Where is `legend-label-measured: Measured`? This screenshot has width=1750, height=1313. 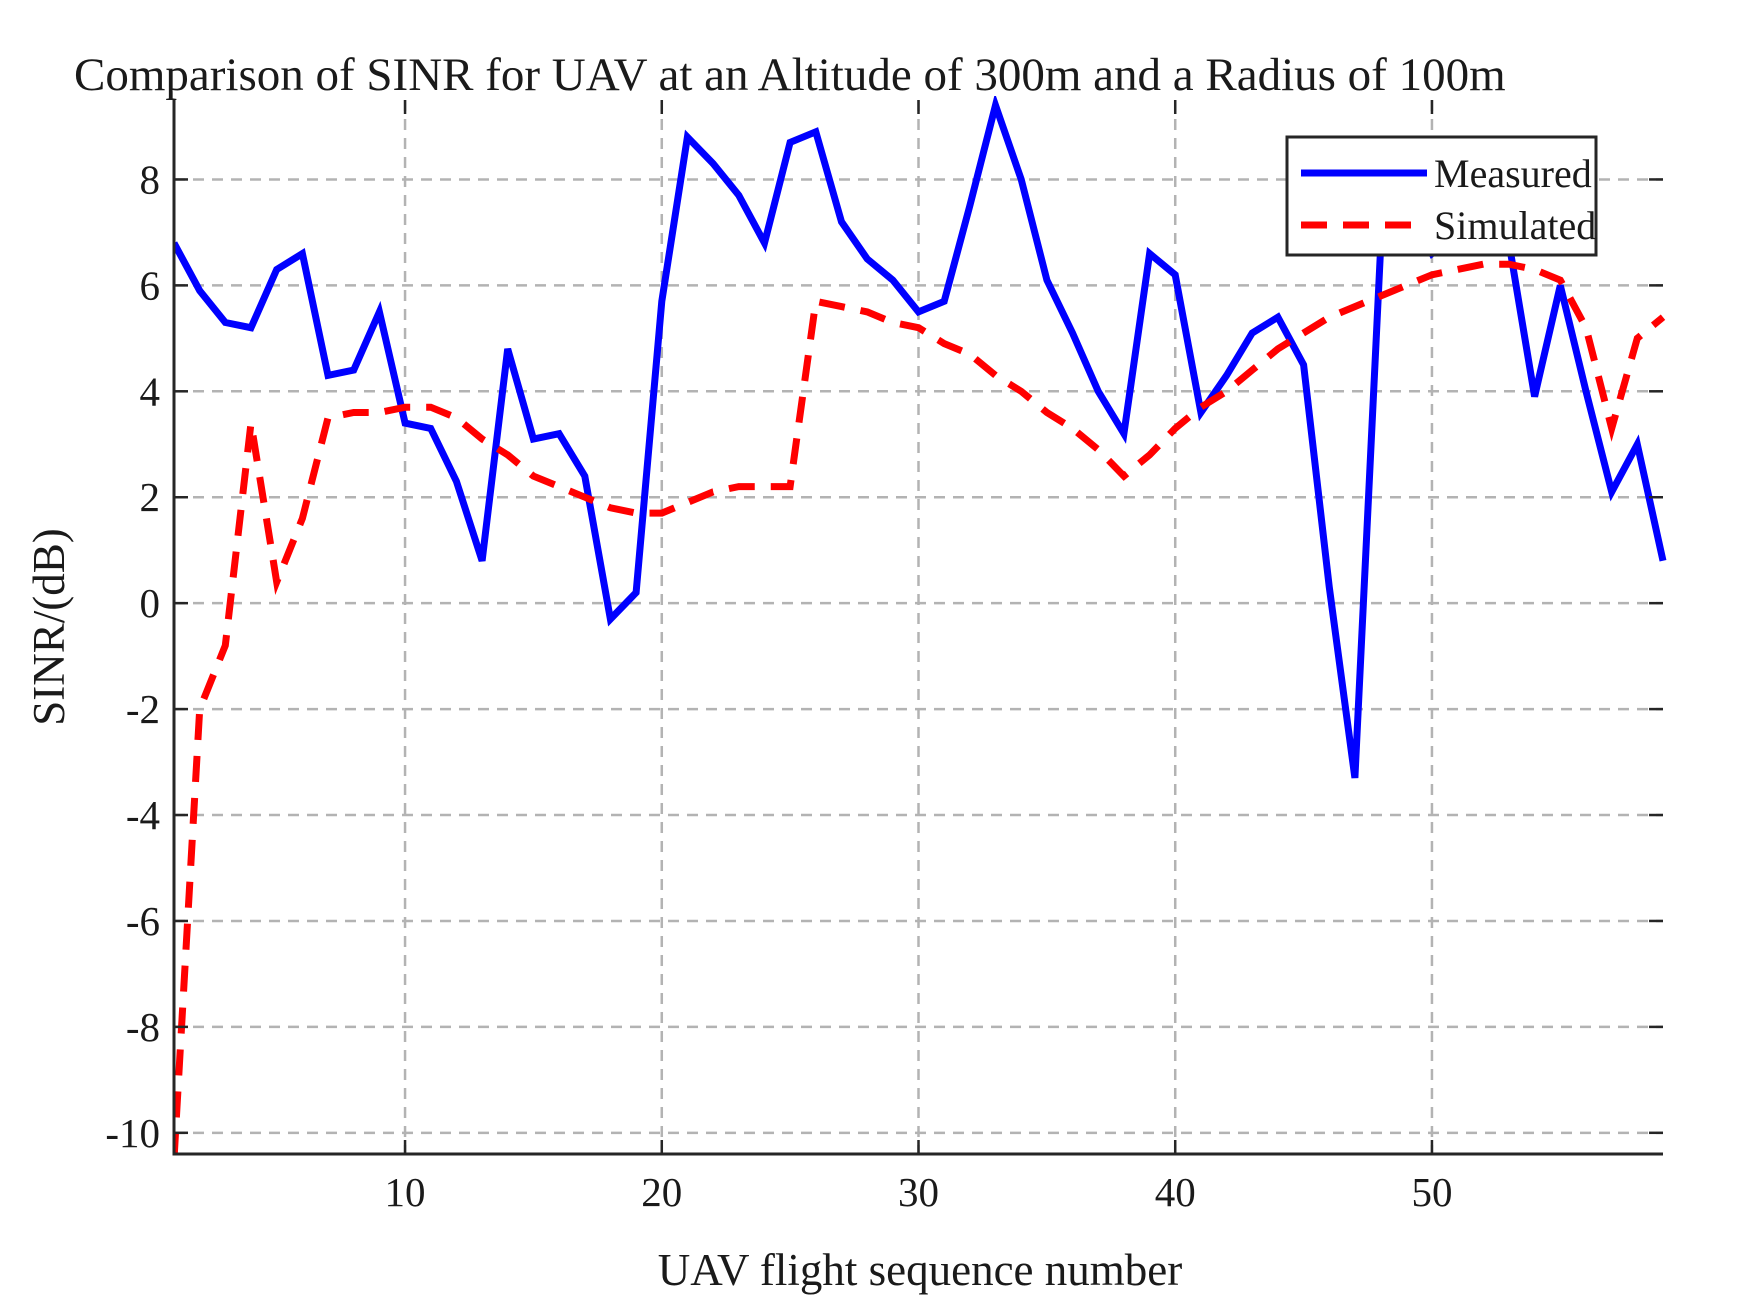 legend-label-measured: Measured is located at coordinates (1513, 173).